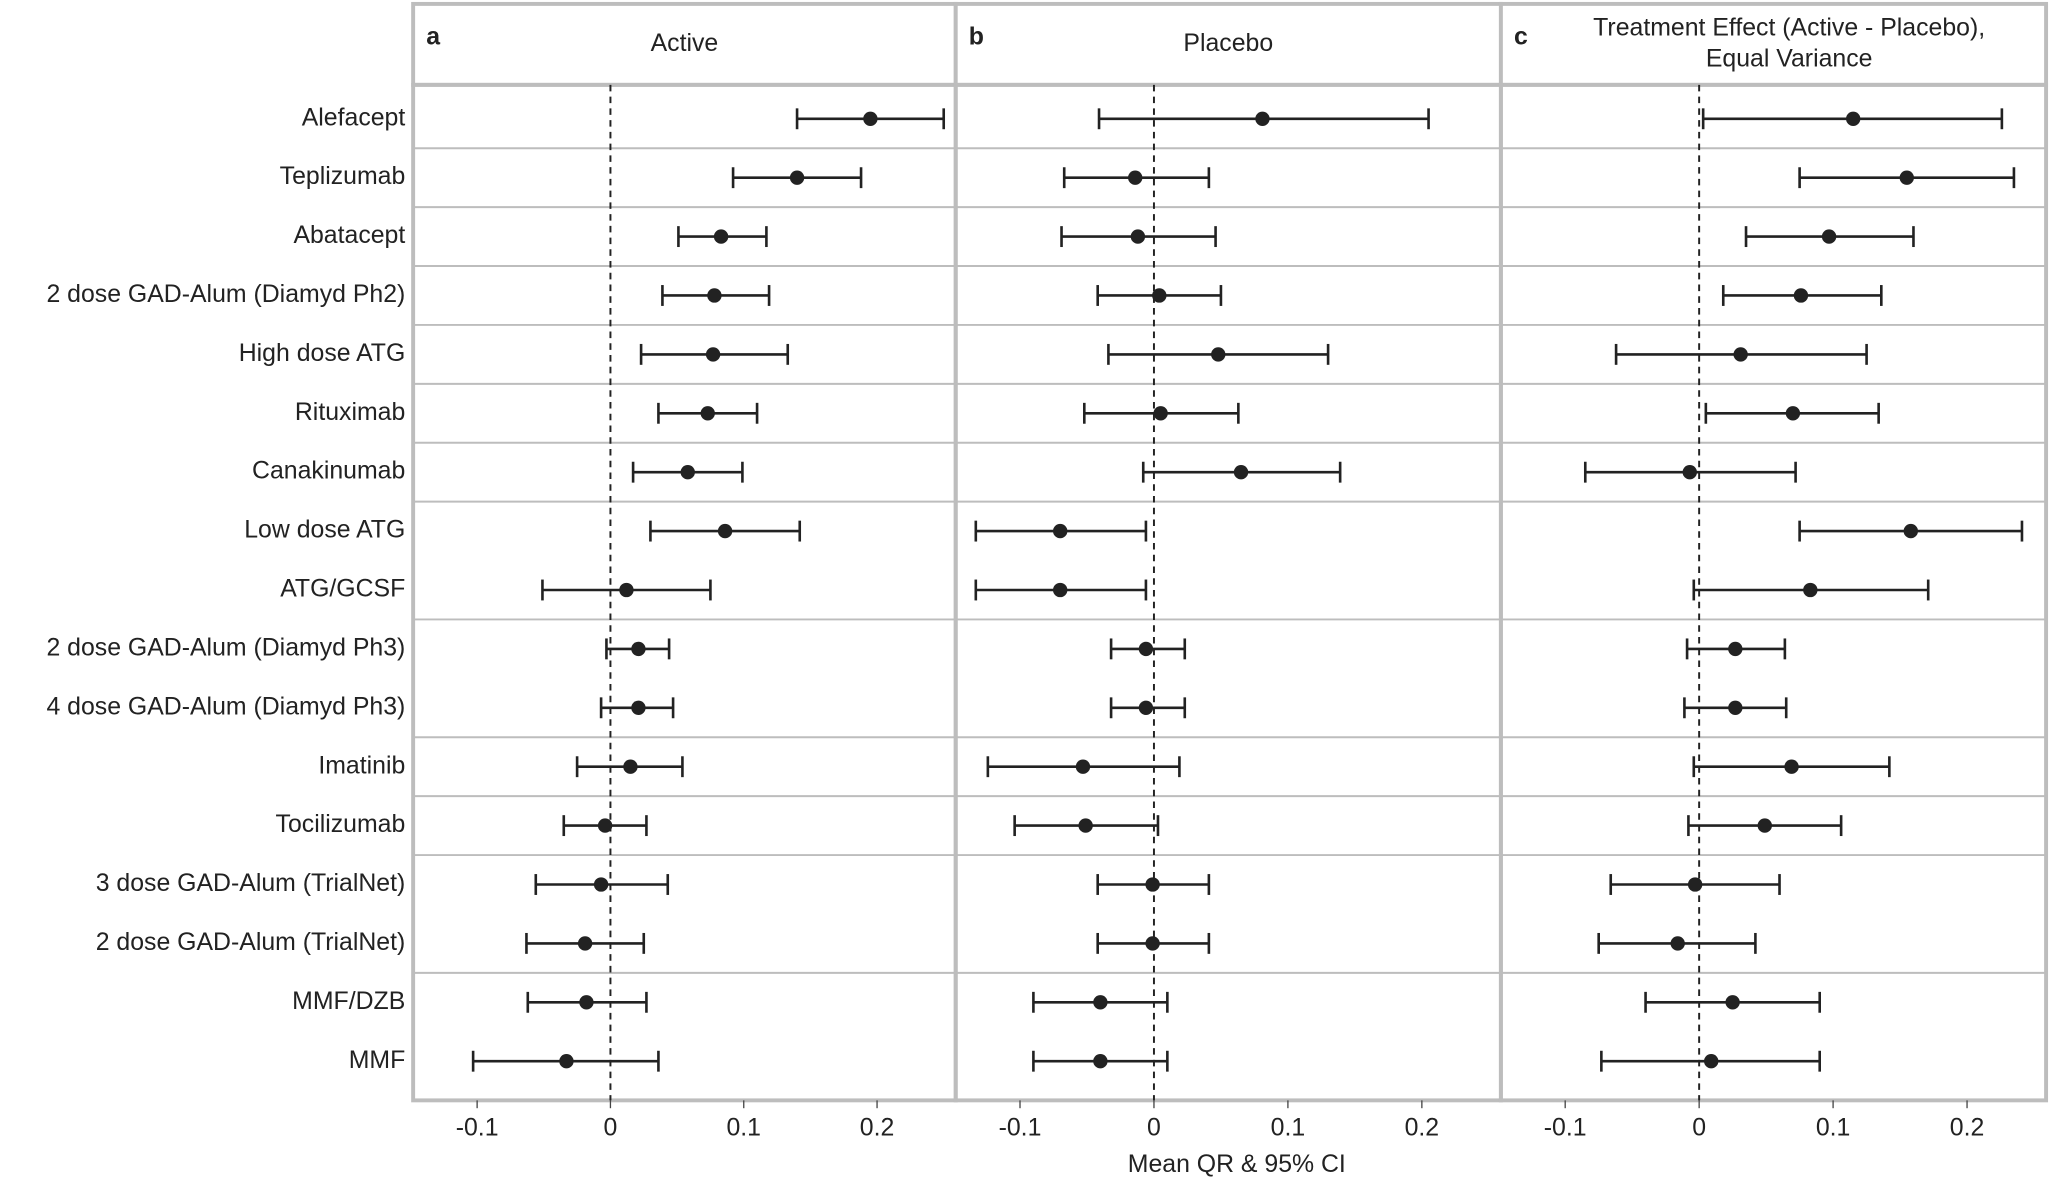  Describe the element at coordinates (324, 530) in the screenshot. I see `row-label: Low dose ATG` at that location.